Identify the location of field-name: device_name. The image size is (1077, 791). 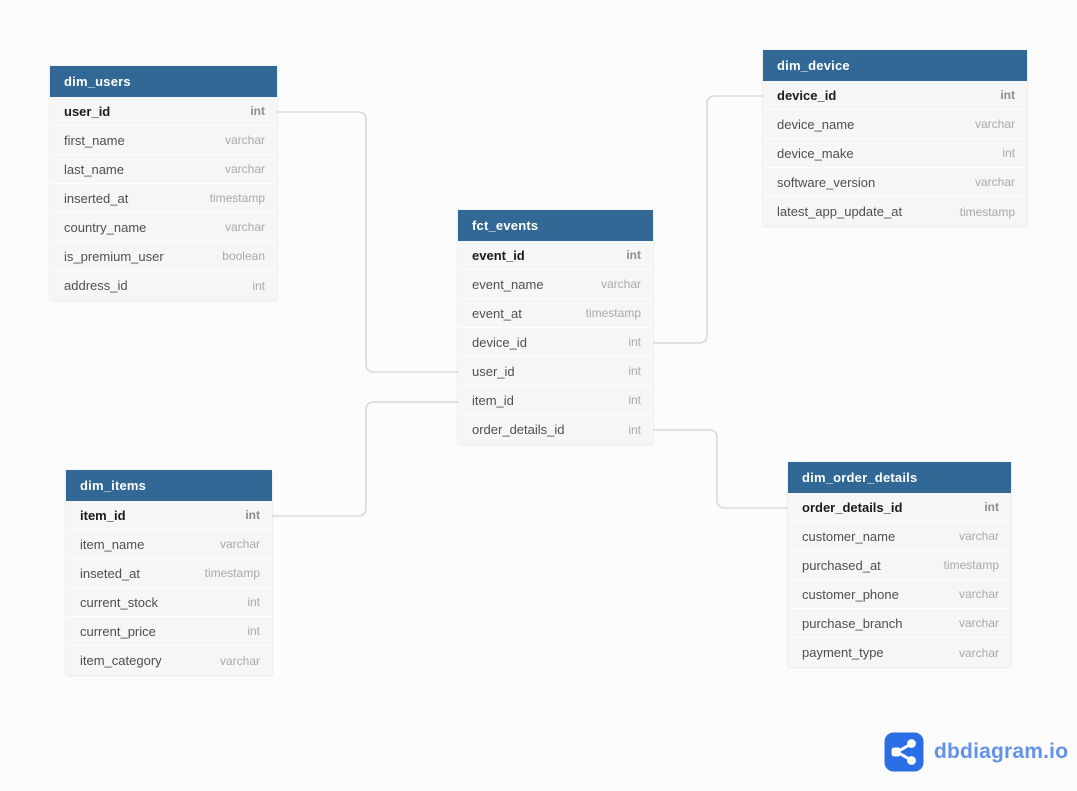
(816, 124).